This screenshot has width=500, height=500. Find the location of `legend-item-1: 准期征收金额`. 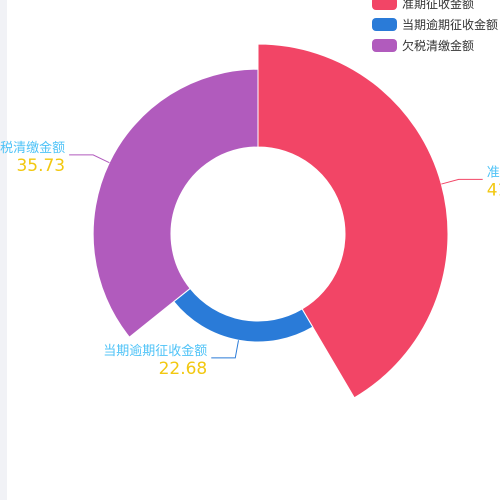

legend-item-1: 准期征收金额 is located at coordinates (423, 5).